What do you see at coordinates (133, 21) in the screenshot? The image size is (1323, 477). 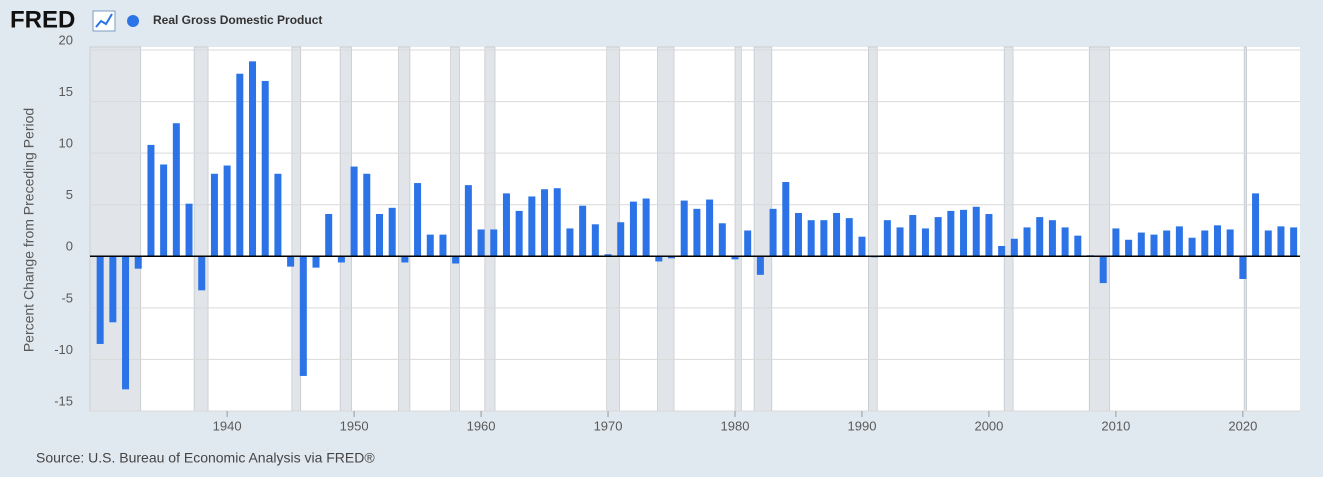 I see `legend-swatch` at bounding box center [133, 21].